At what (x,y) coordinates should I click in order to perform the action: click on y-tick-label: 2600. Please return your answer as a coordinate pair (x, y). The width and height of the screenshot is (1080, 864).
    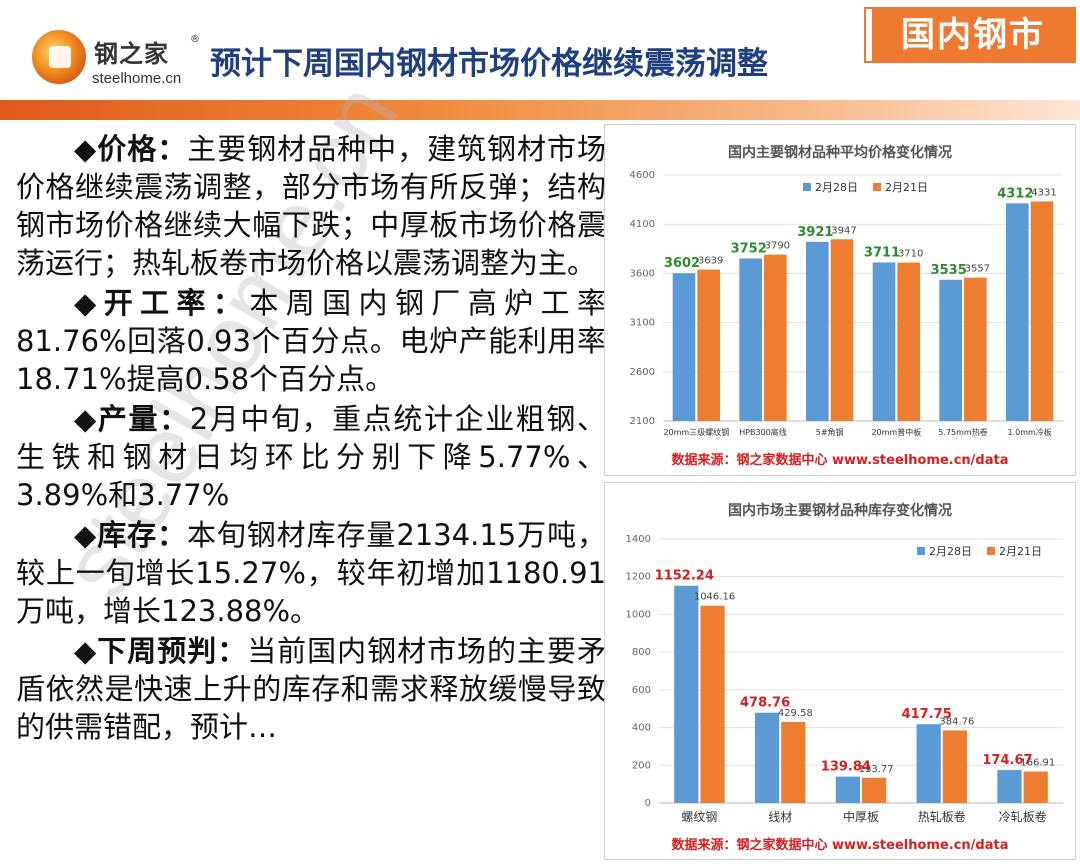
    Looking at the image, I should click on (642, 372).